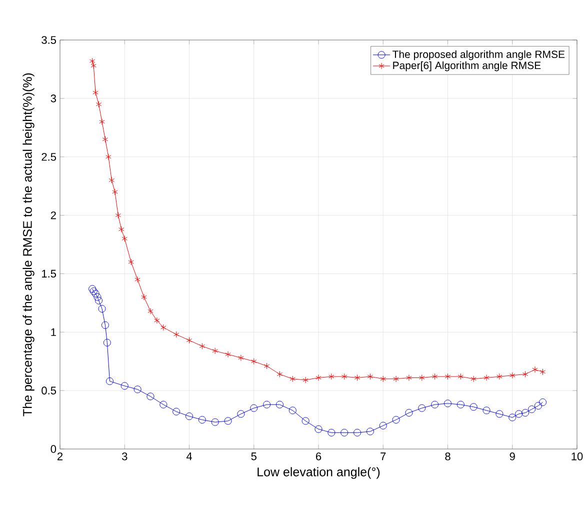 The image size is (587, 509). I want to click on y-tick-label: 2.5, so click(49, 156).